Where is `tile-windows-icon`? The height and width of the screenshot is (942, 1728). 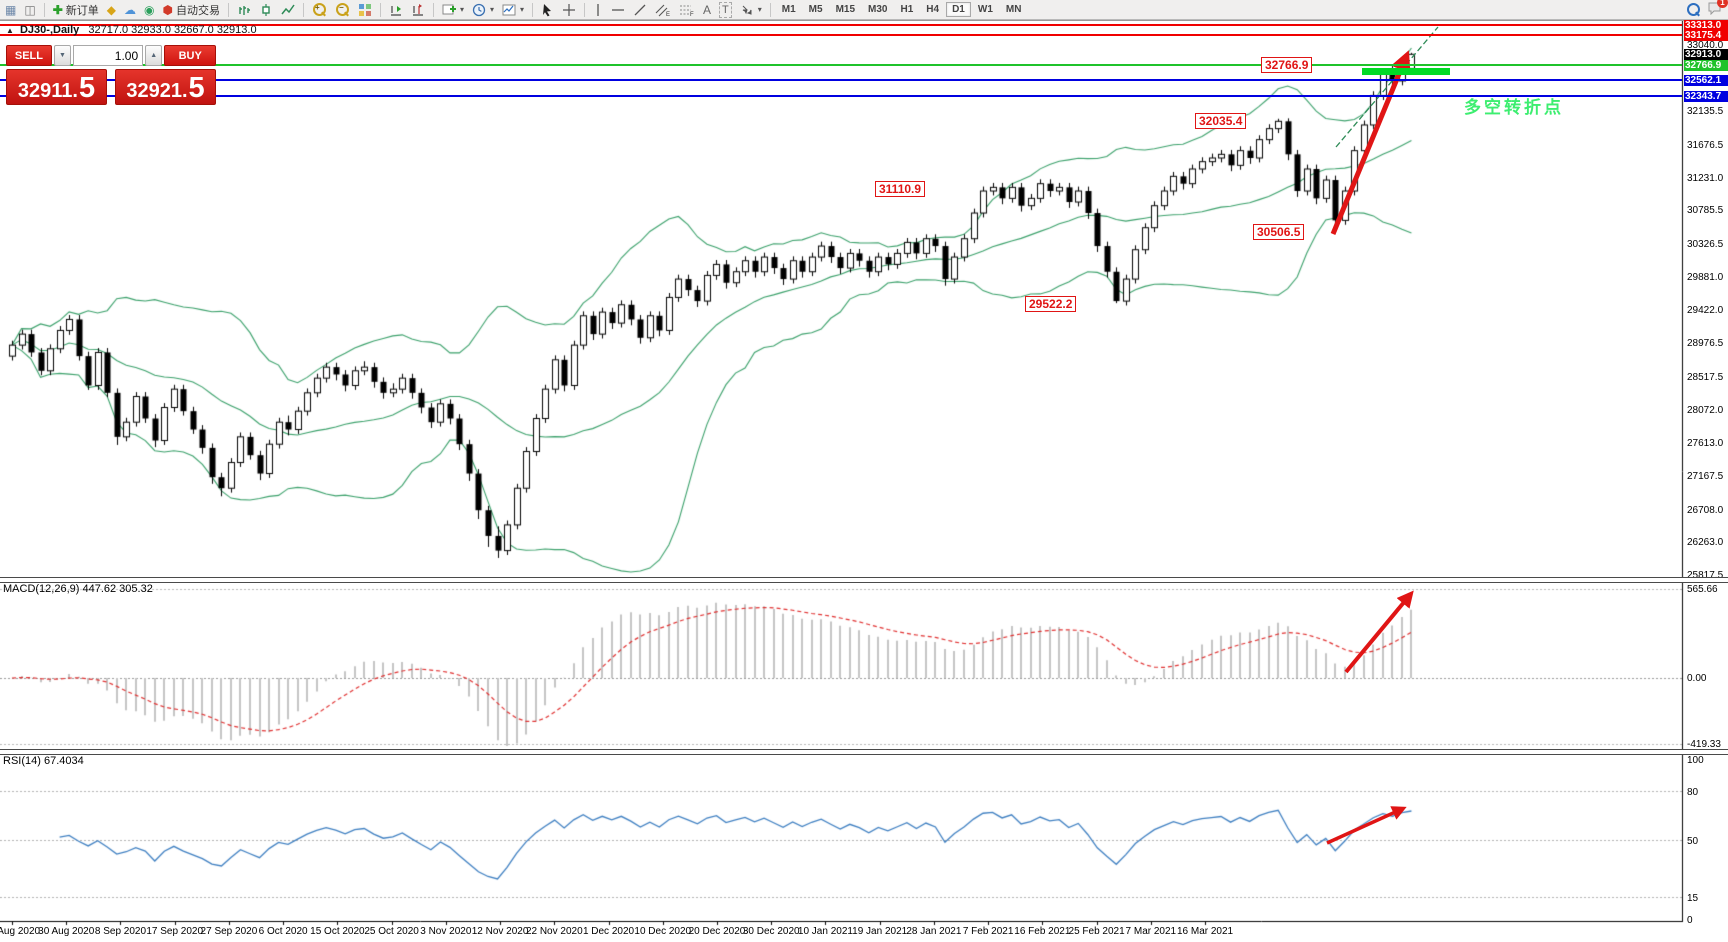
tile-windows-icon is located at coordinates (365, 10).